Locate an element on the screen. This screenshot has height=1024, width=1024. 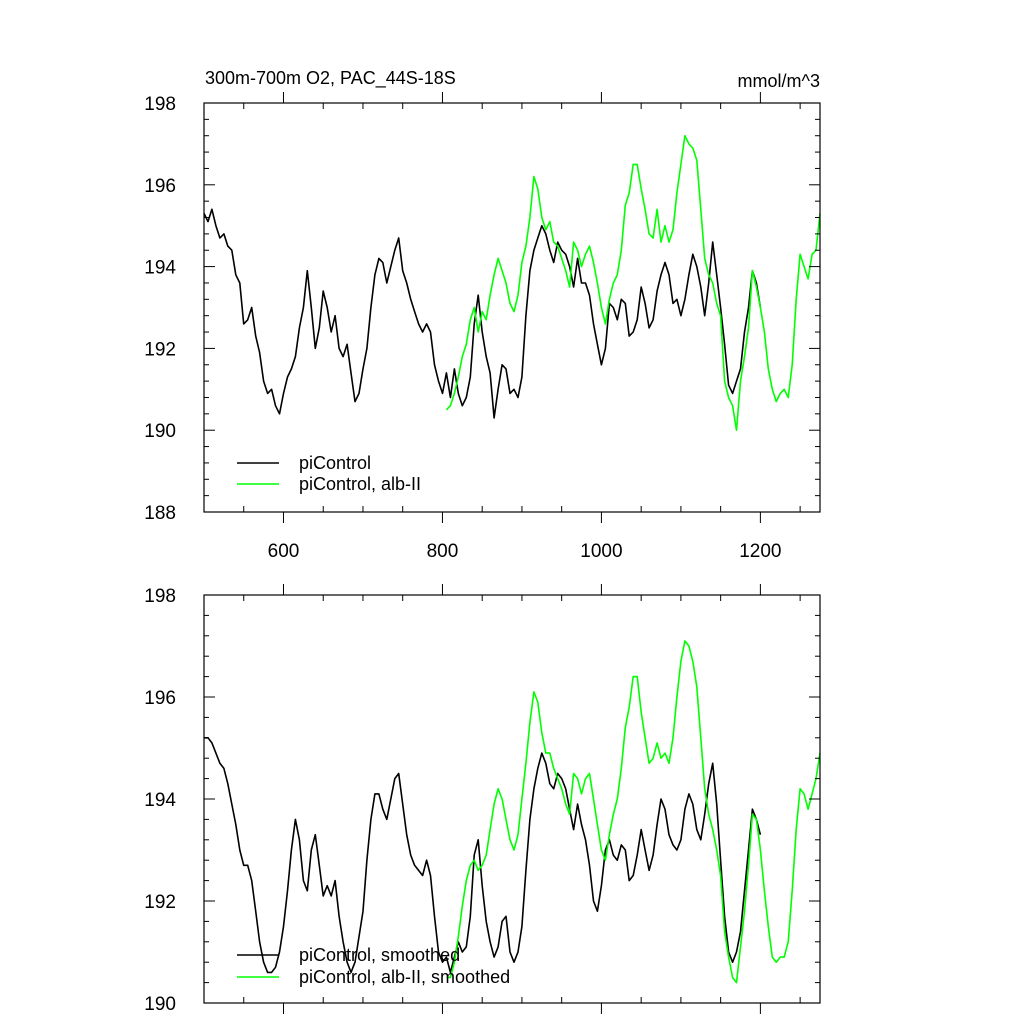
x-tick-label: 1200 is located at coordinates (760, 551).